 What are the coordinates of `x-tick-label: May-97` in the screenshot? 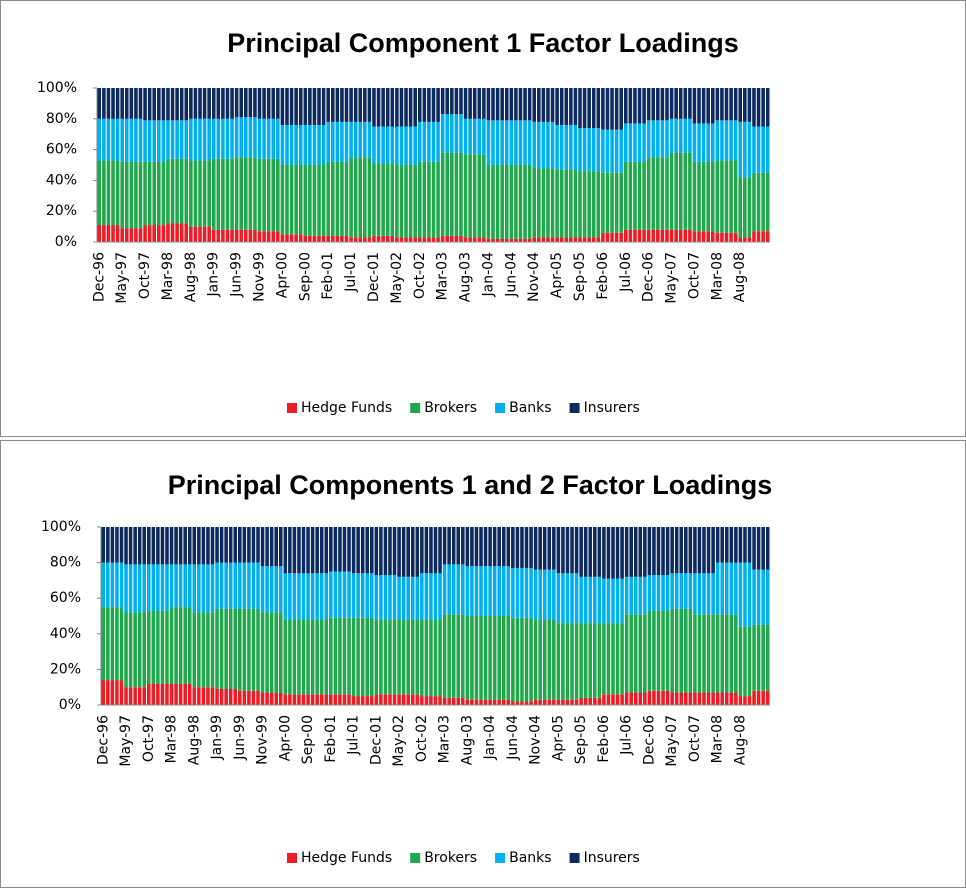 It's located at (126, 741).